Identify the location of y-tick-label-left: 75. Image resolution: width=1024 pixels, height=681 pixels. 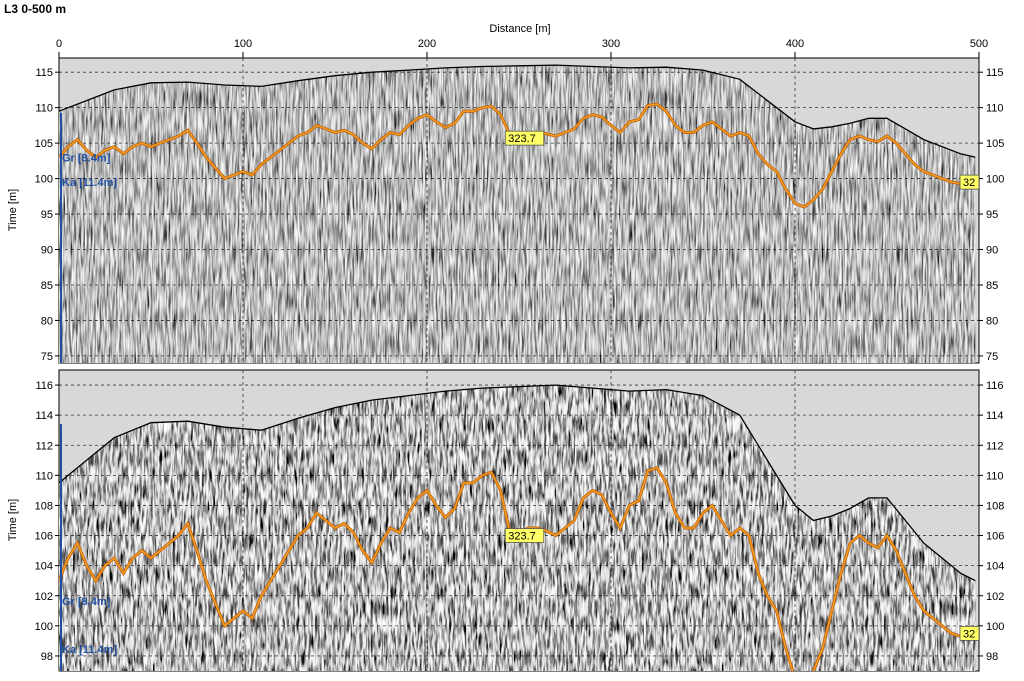
(47, 357).